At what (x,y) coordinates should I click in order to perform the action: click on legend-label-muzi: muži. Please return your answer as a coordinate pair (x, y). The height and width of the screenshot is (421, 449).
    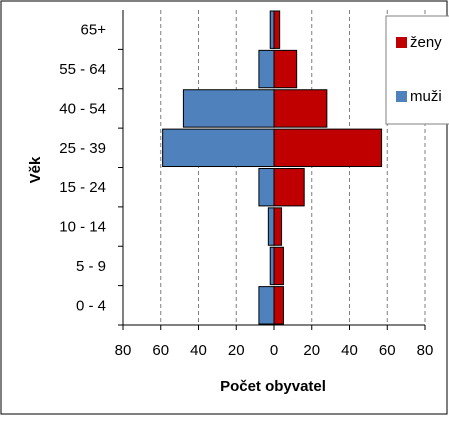
    Looking at the image, I should click on (426, 96).